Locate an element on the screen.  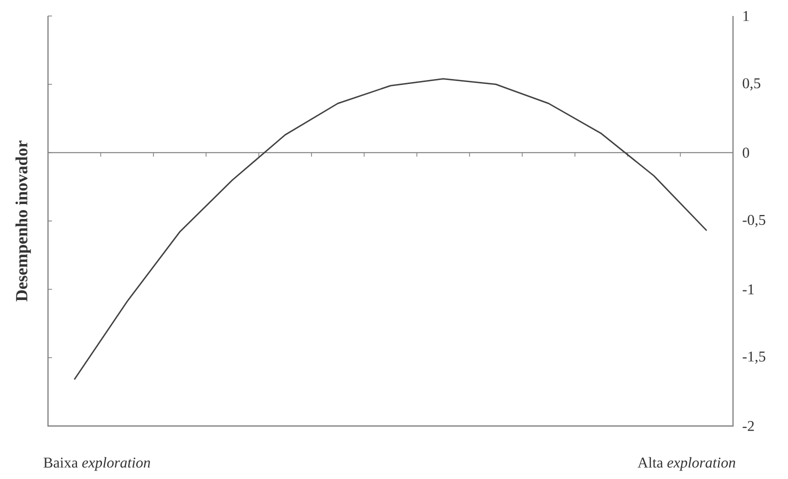
y-axis-title: Desempenho inovador is located at coordinates (23, 221).